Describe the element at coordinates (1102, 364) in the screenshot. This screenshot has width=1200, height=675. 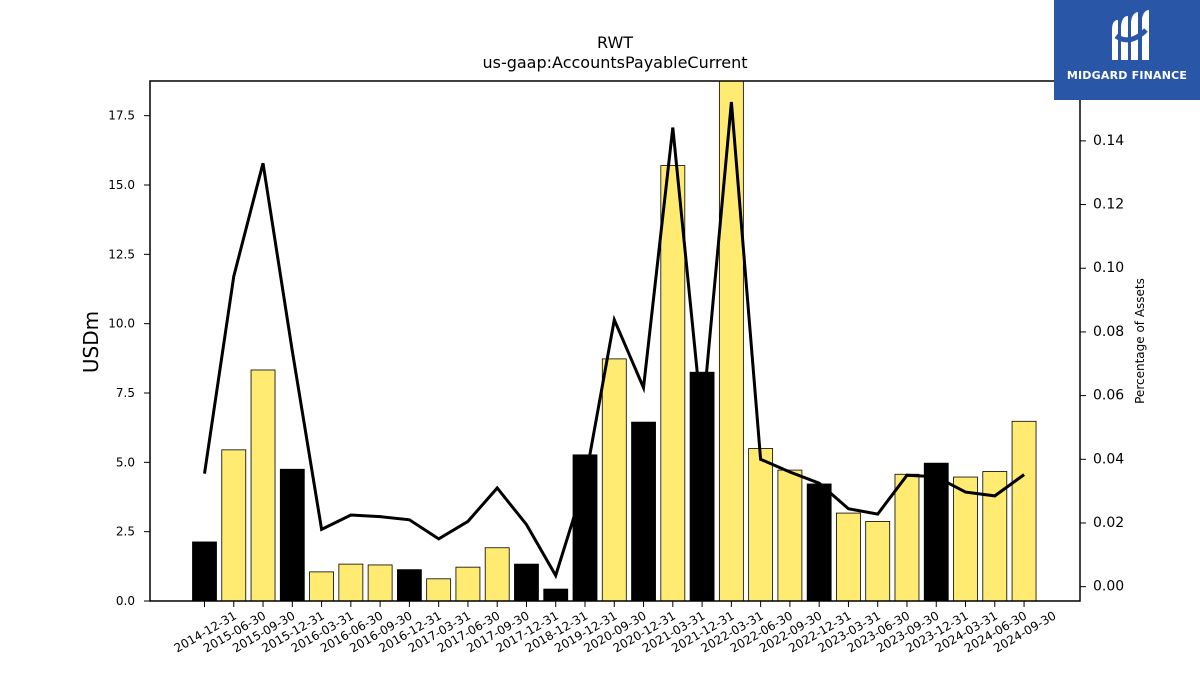
I see `right-axis: 0.00 0.02 0.04 0.06 0.08 0.10 0.12 0.14` at that location.